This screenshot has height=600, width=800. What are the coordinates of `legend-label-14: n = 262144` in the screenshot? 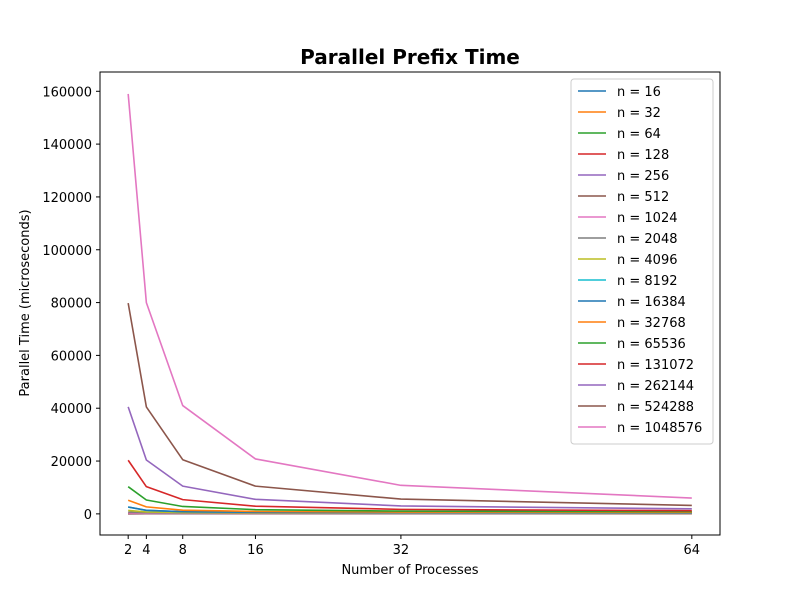 It's located at (655, 386).